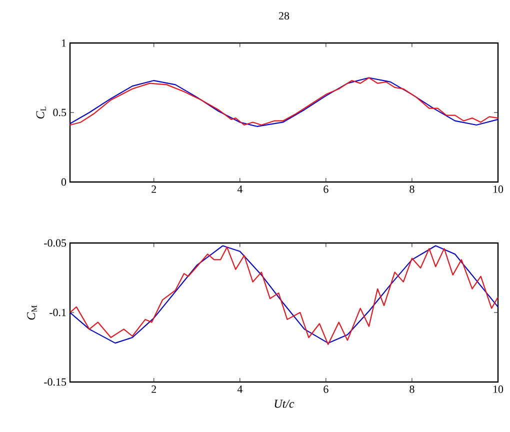  What do you see at coordinates (55, 382) in the screenshot?
I see `y-tick-label: -0.15` at bounding box center [55, 382].